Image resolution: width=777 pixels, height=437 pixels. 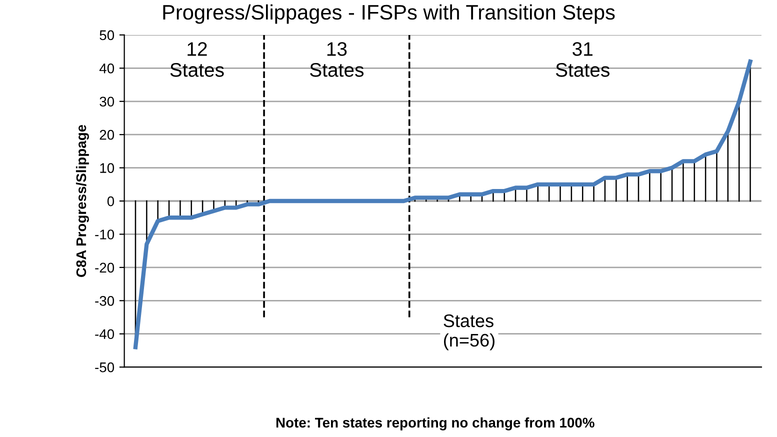 What do you see at coordinates (82, 200) in the screenshot?
I see `y-axis-title: C8A Progress/Slippage` at bounding box center [82, 200].